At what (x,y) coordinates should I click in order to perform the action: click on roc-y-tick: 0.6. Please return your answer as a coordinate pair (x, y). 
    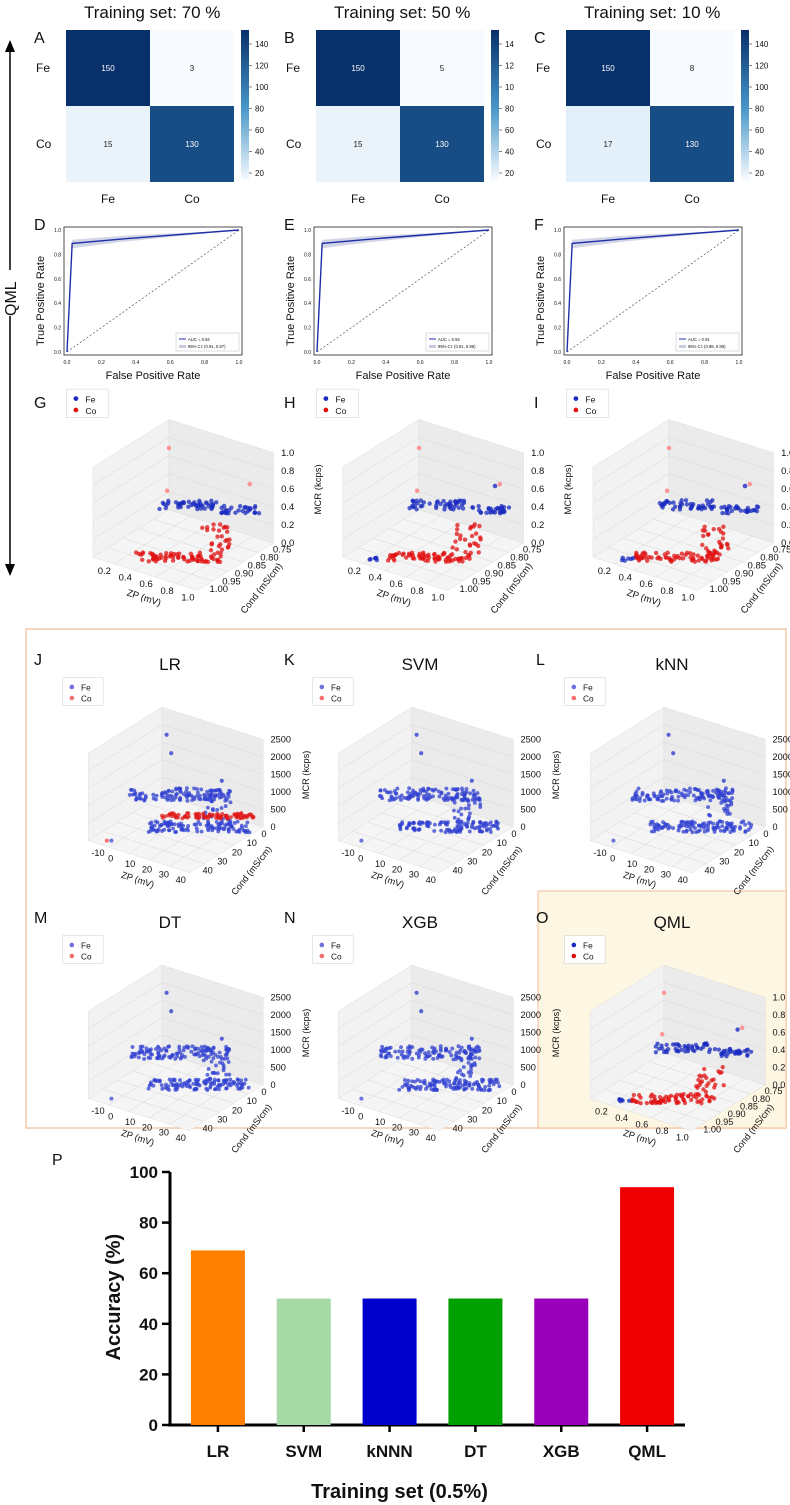
    Looking at the image, I should click on (307, 280).